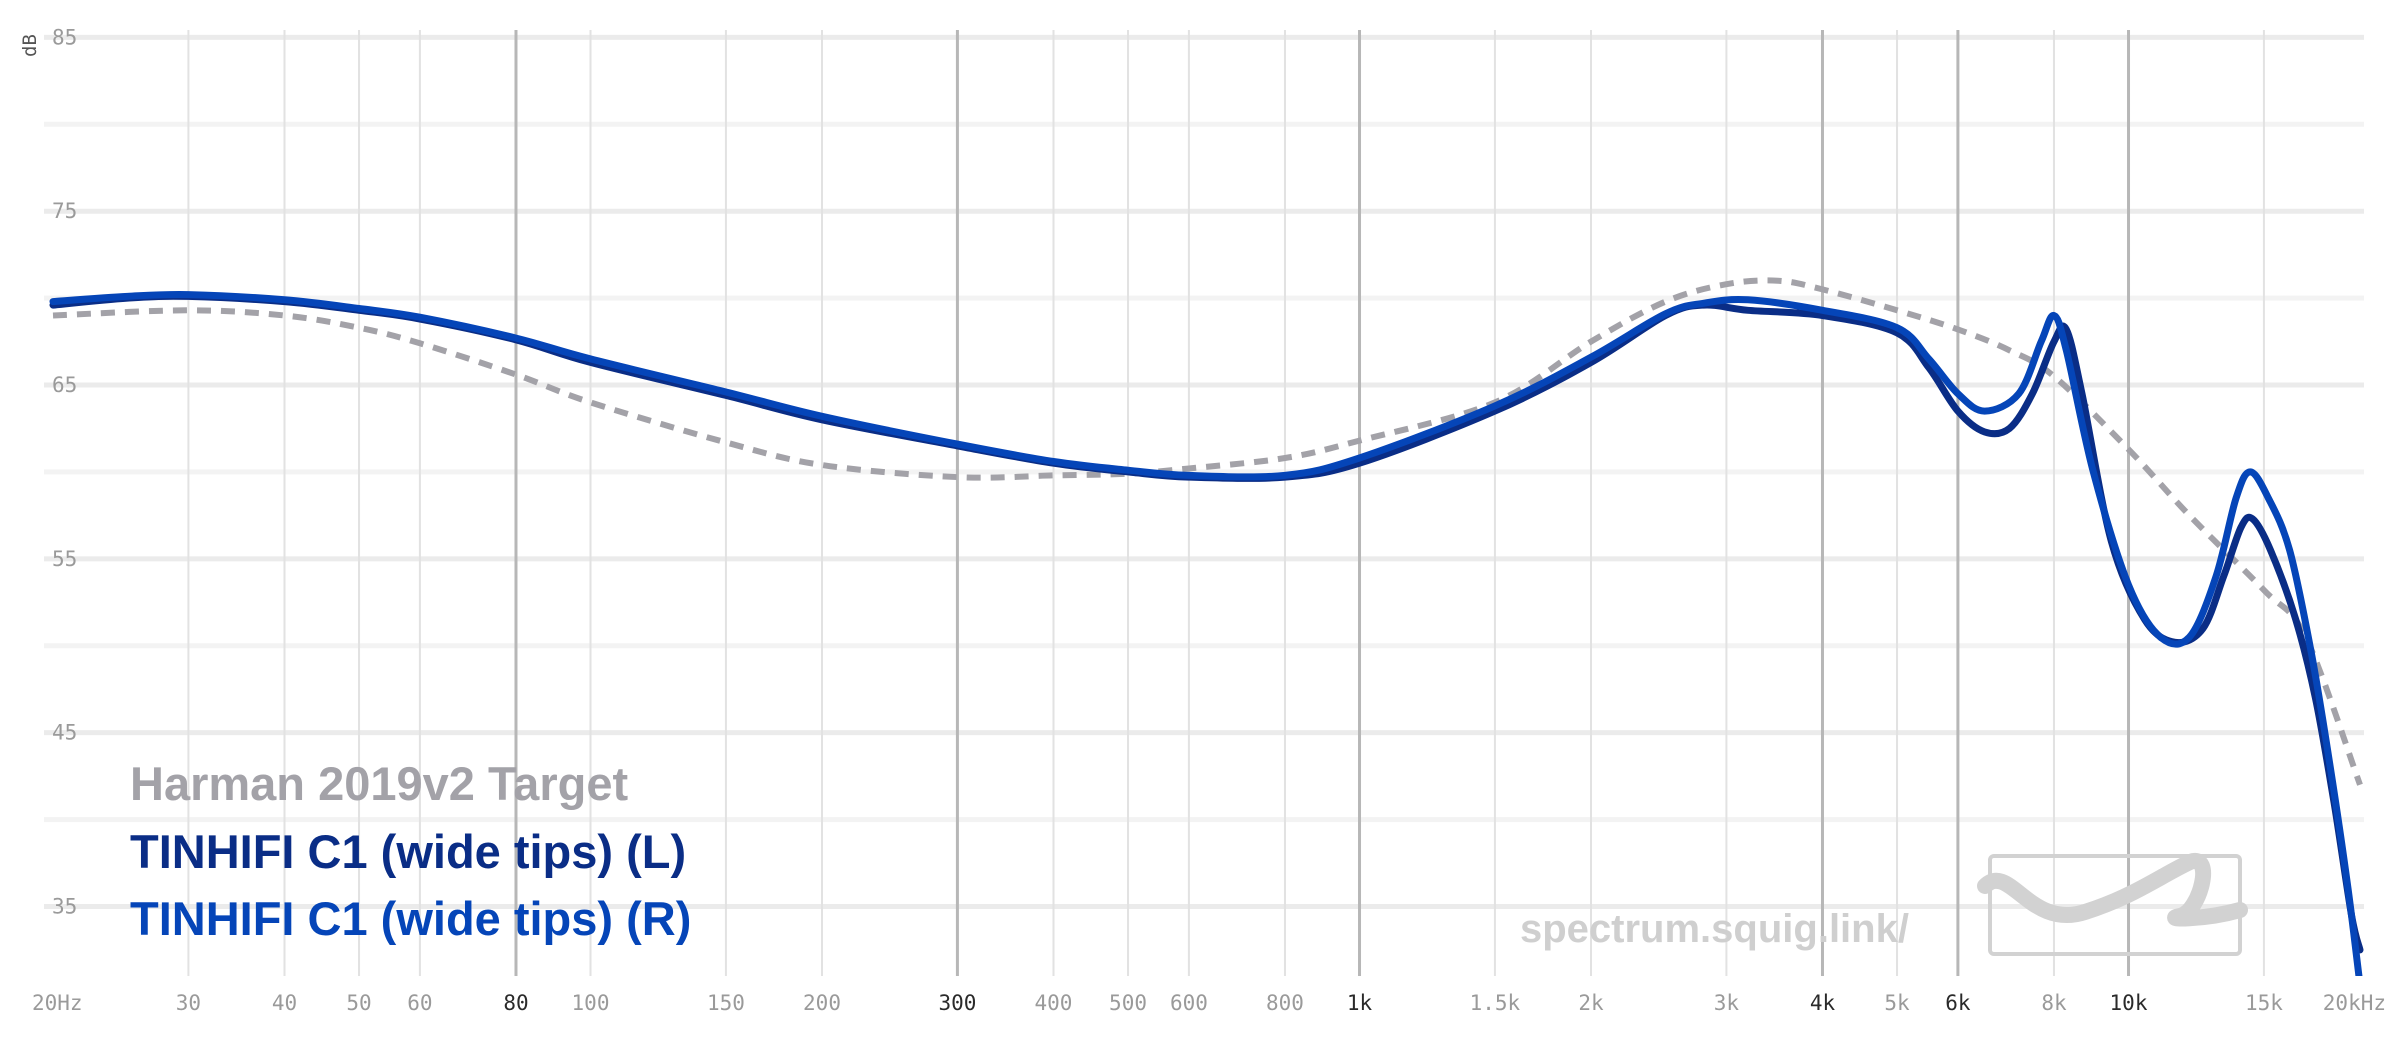  Describe the element at coordinates (957, 1003) in the screenshot. I see `x-tick-label-300: 300` at that location.